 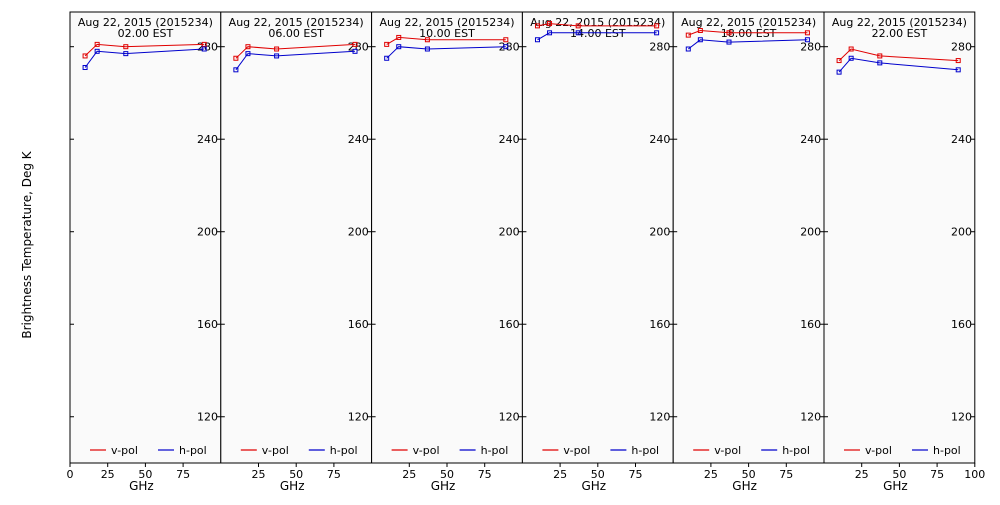 I want to click on y-axis-title: Brightness Temperature, Deg K, so click(x=27, y=244).